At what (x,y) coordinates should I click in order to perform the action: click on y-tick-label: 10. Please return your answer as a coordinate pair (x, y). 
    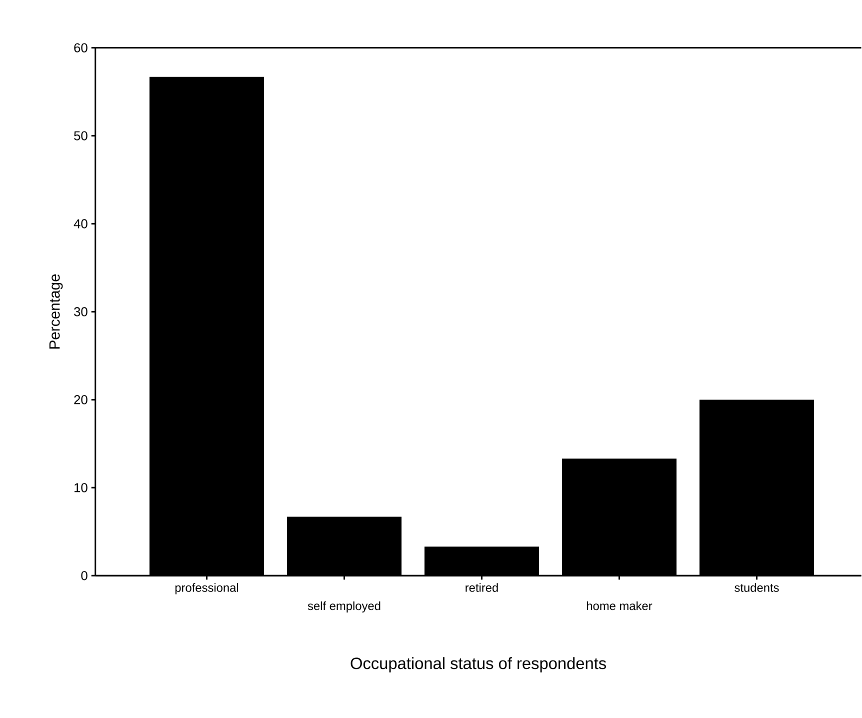
    Looking at the image, I should click on (81, 487).